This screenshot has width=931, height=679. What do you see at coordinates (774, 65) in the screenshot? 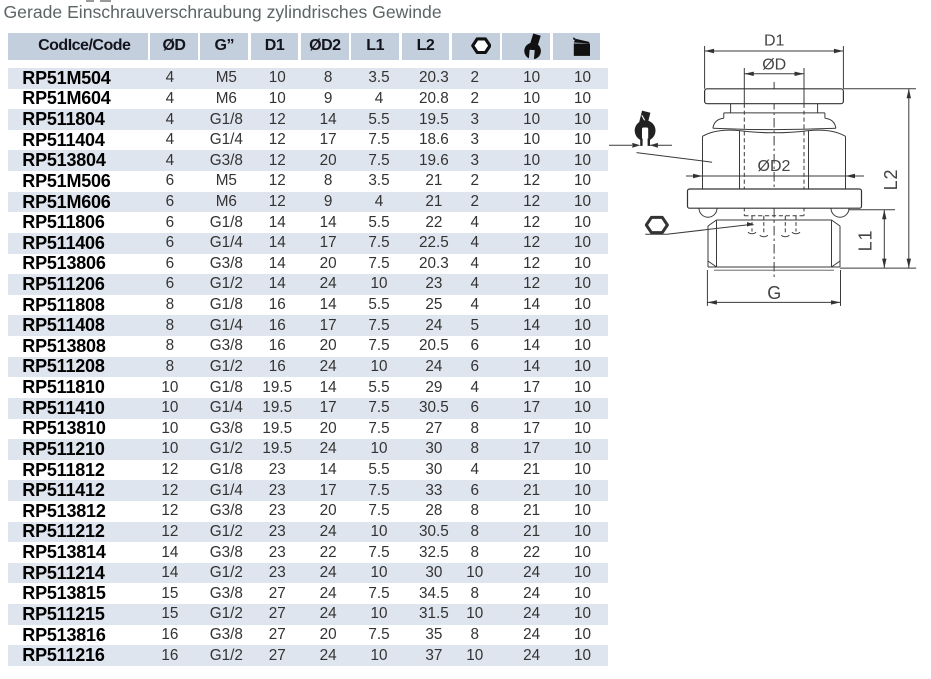
I see `svg-text: ØD` at bounding box center [774, 65].